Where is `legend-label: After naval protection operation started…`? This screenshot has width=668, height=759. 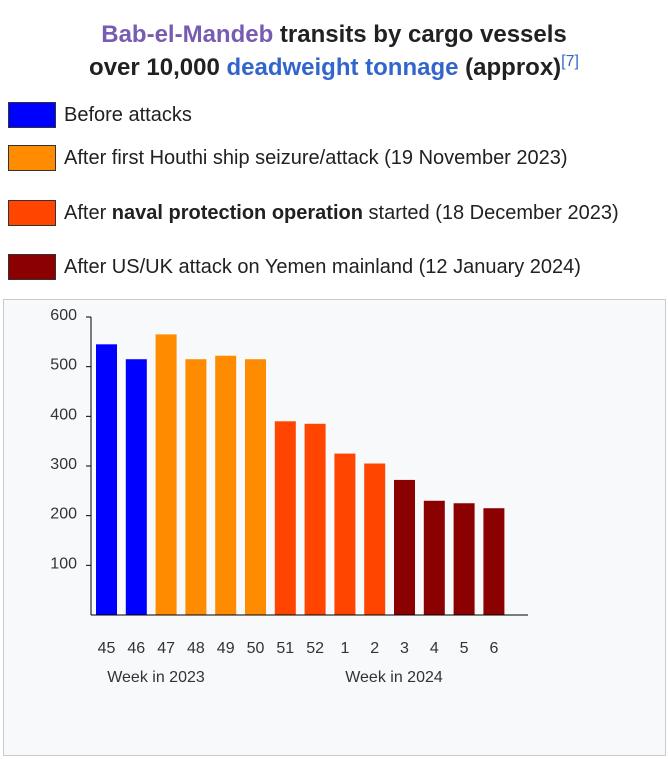 legend-label: After naval protection operation started… is located at coordinates (341, 212).